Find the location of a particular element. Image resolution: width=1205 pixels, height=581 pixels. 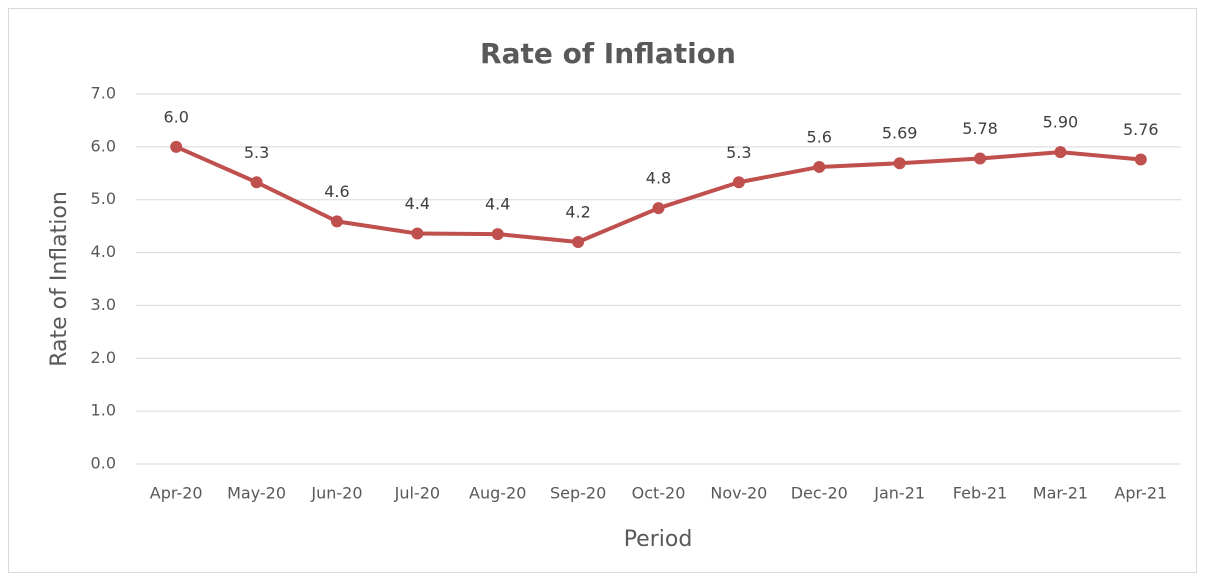

data-label: 4.6 is located at coordinates (336, 191).